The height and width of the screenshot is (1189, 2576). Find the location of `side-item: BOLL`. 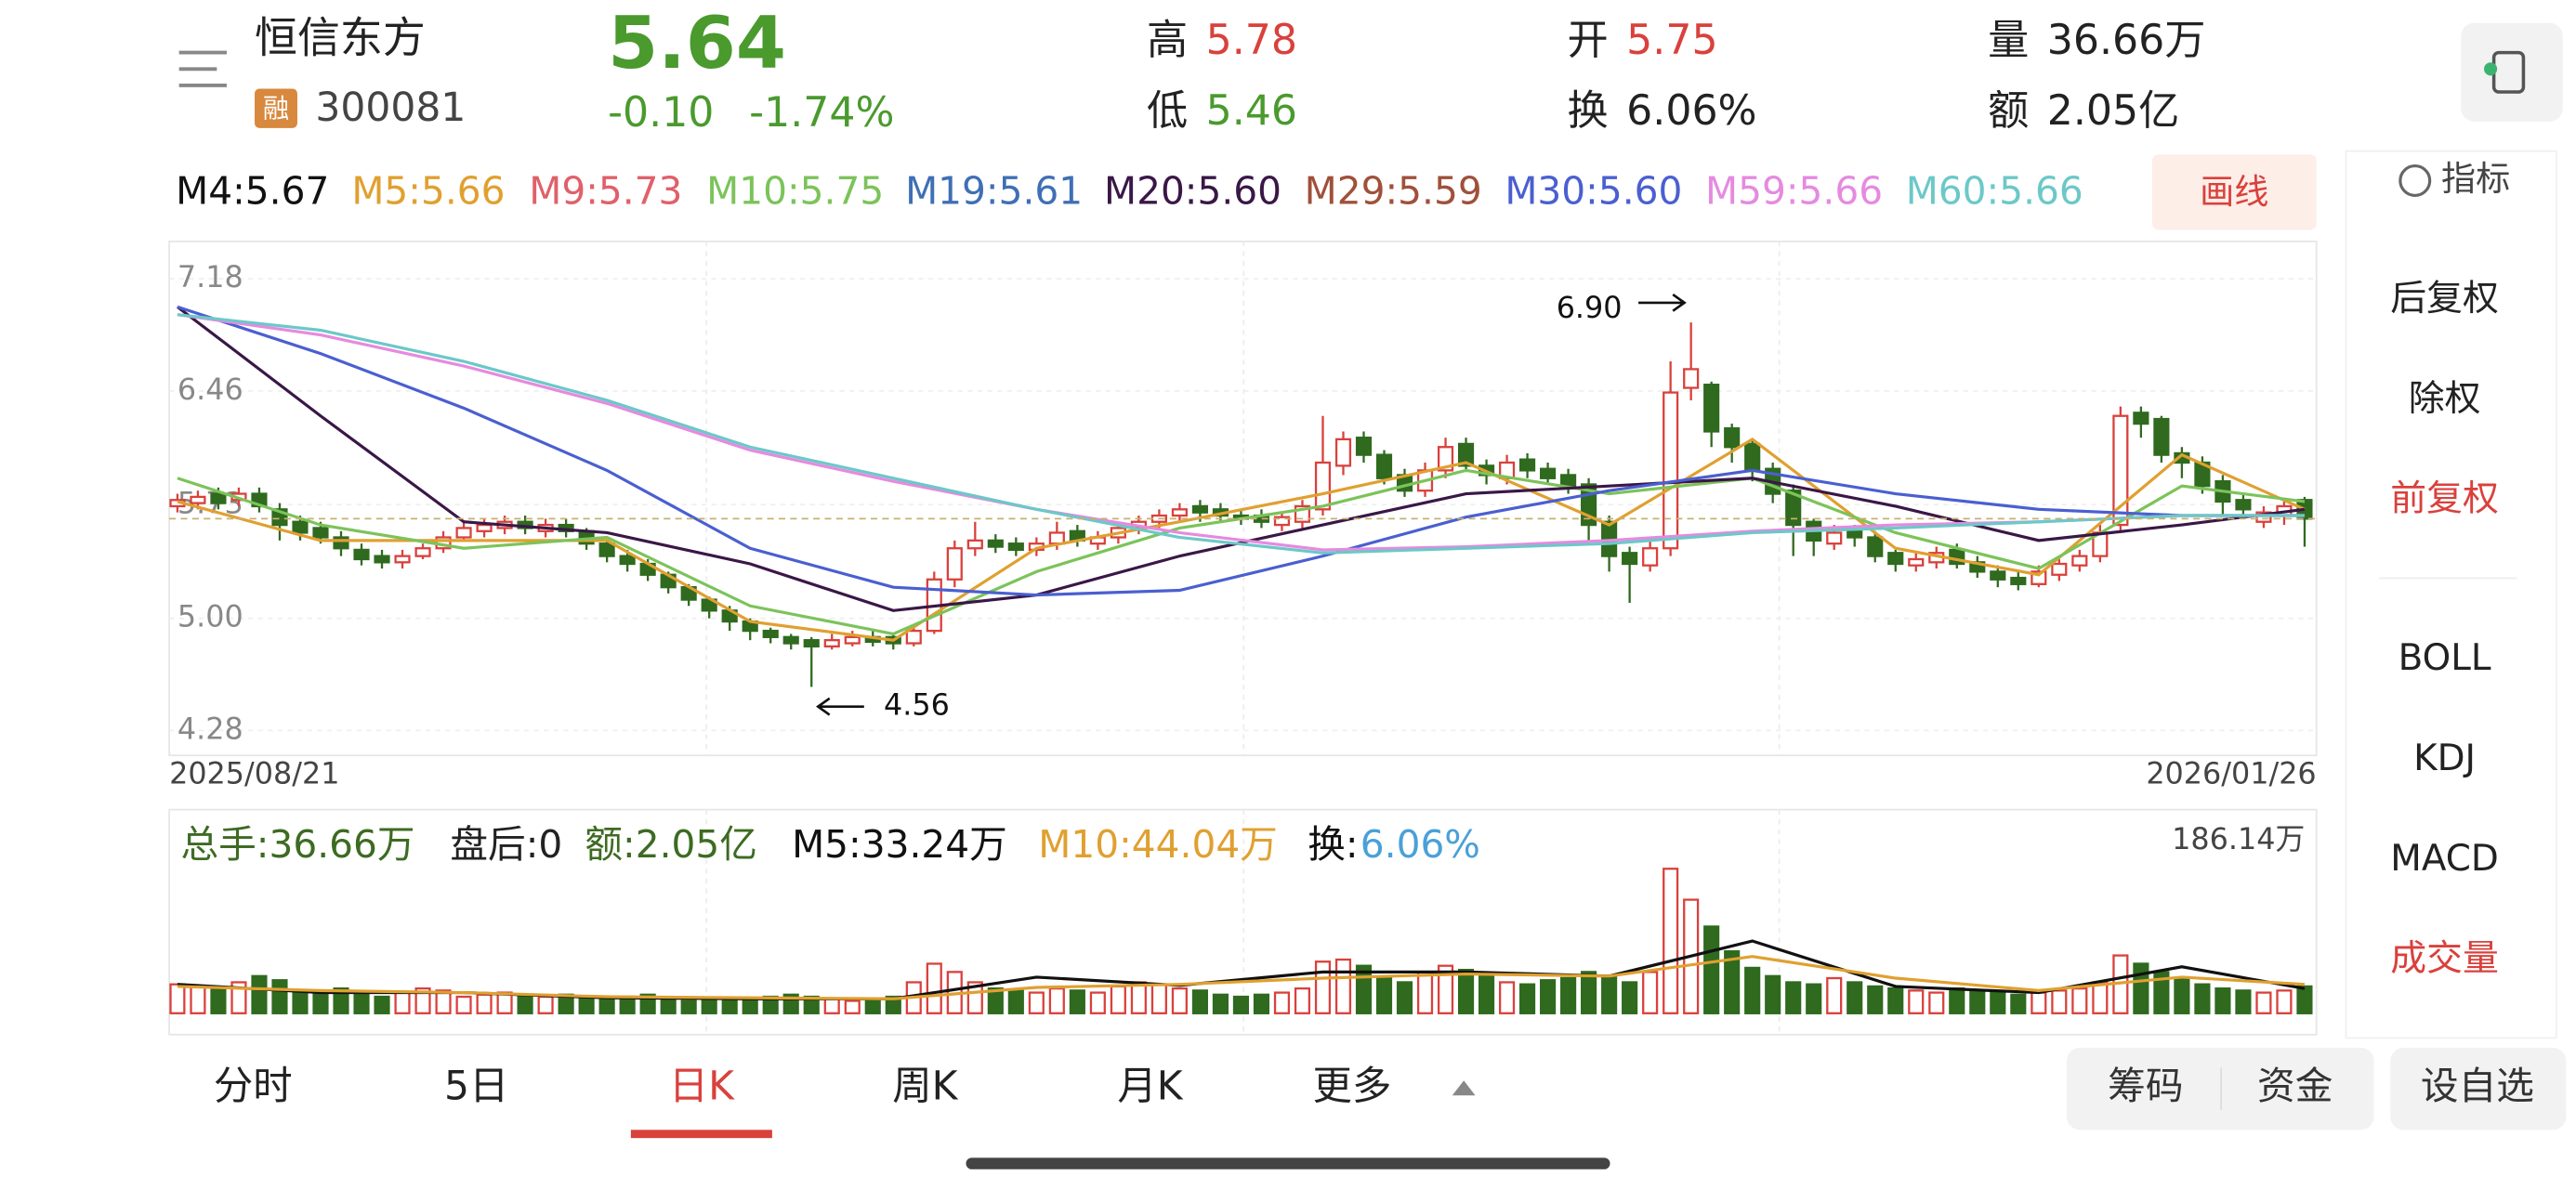

side-item: BOLL is located at coordinates (2445, 658).